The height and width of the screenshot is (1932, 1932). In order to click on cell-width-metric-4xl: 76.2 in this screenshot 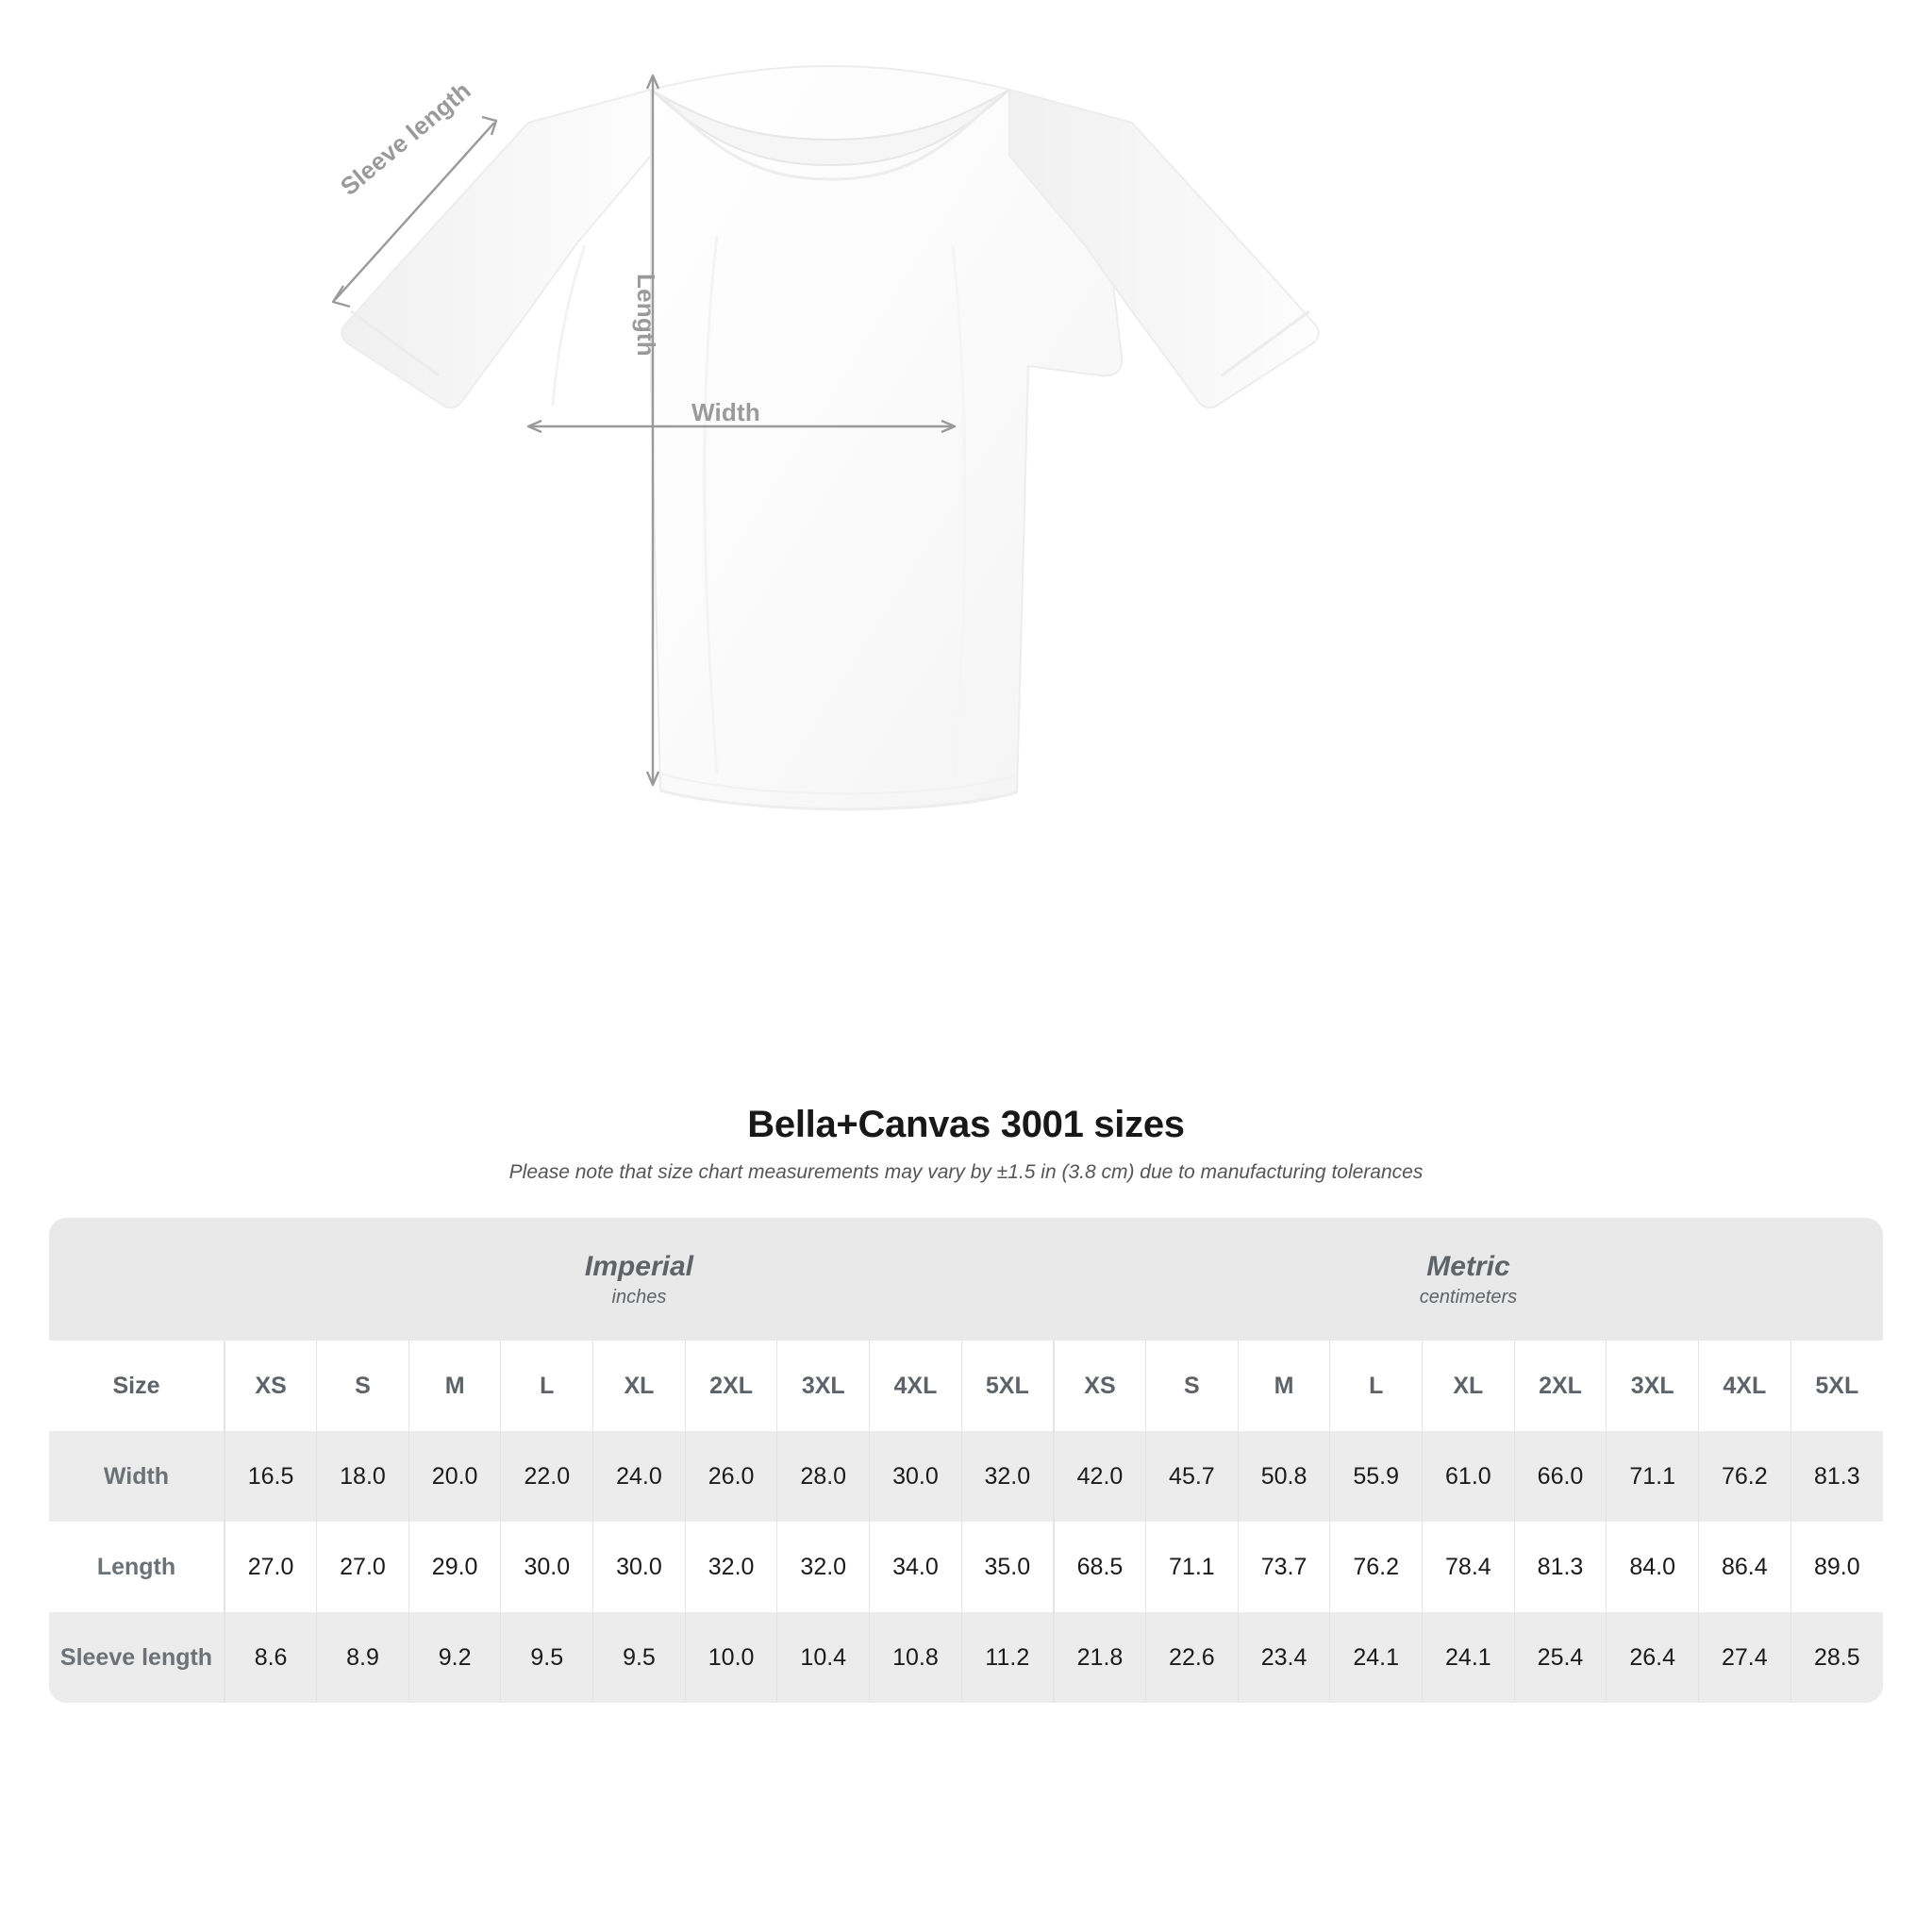, I will do `click(1745, 1476)`.